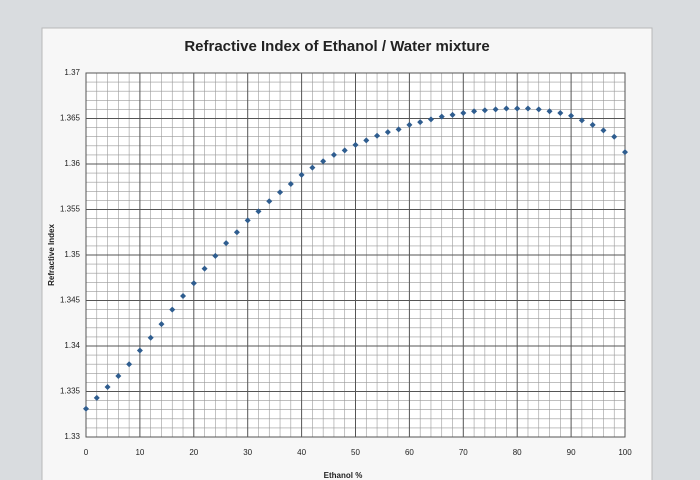  I want to click on y-tick-label: 1.34, so click(72, 345).